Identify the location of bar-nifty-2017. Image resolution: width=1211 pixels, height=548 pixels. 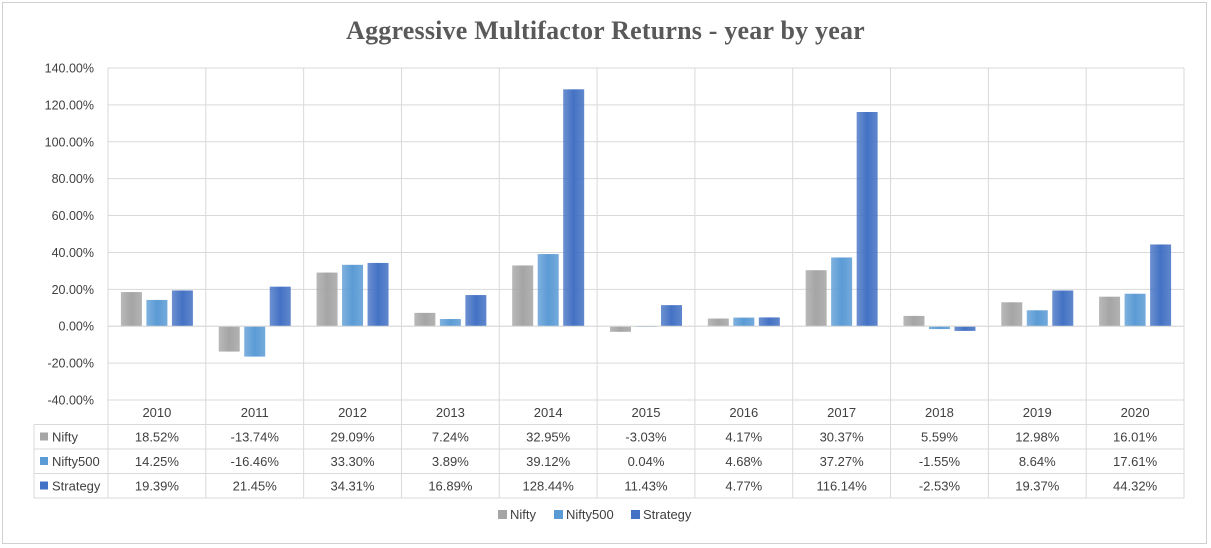
(816, 298).